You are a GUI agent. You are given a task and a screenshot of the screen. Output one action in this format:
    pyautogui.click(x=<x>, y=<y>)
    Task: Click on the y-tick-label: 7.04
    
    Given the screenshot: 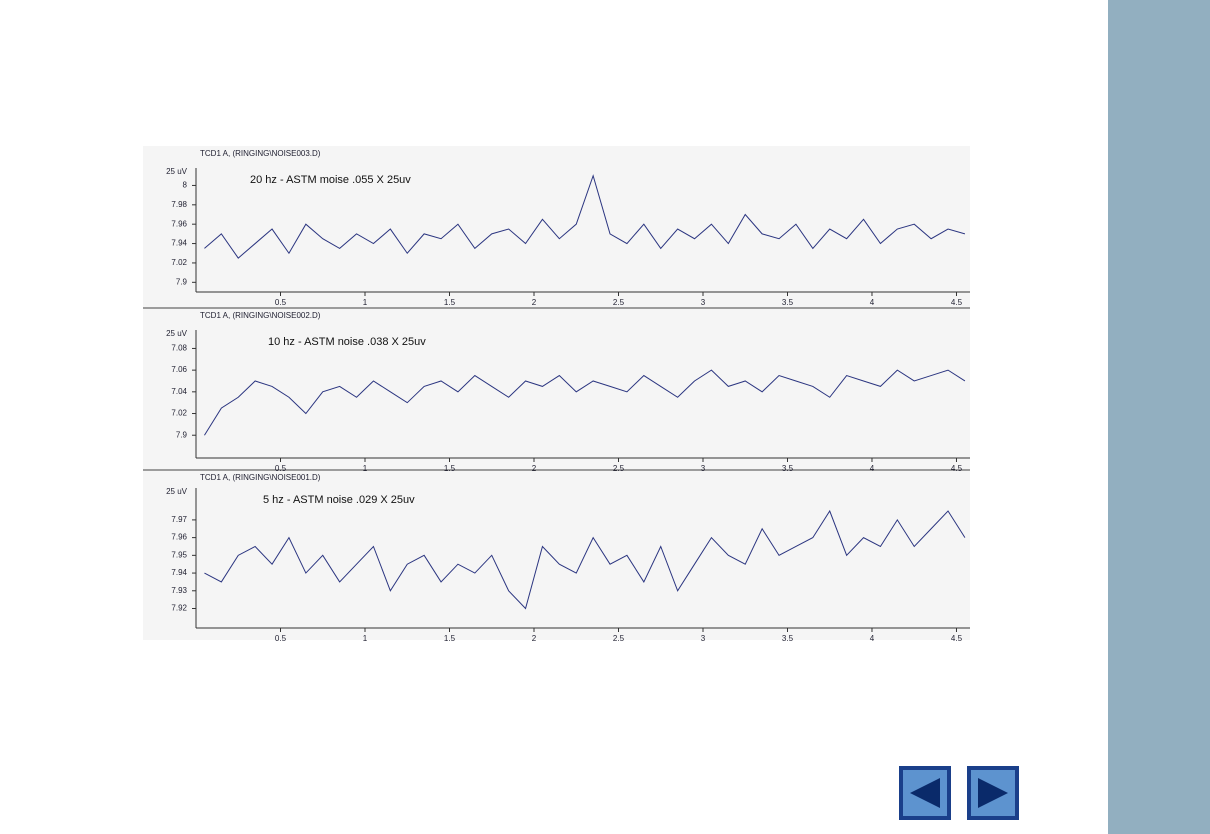 What is the action you would take?
    pyautogui.click(x=179, y=391)
    